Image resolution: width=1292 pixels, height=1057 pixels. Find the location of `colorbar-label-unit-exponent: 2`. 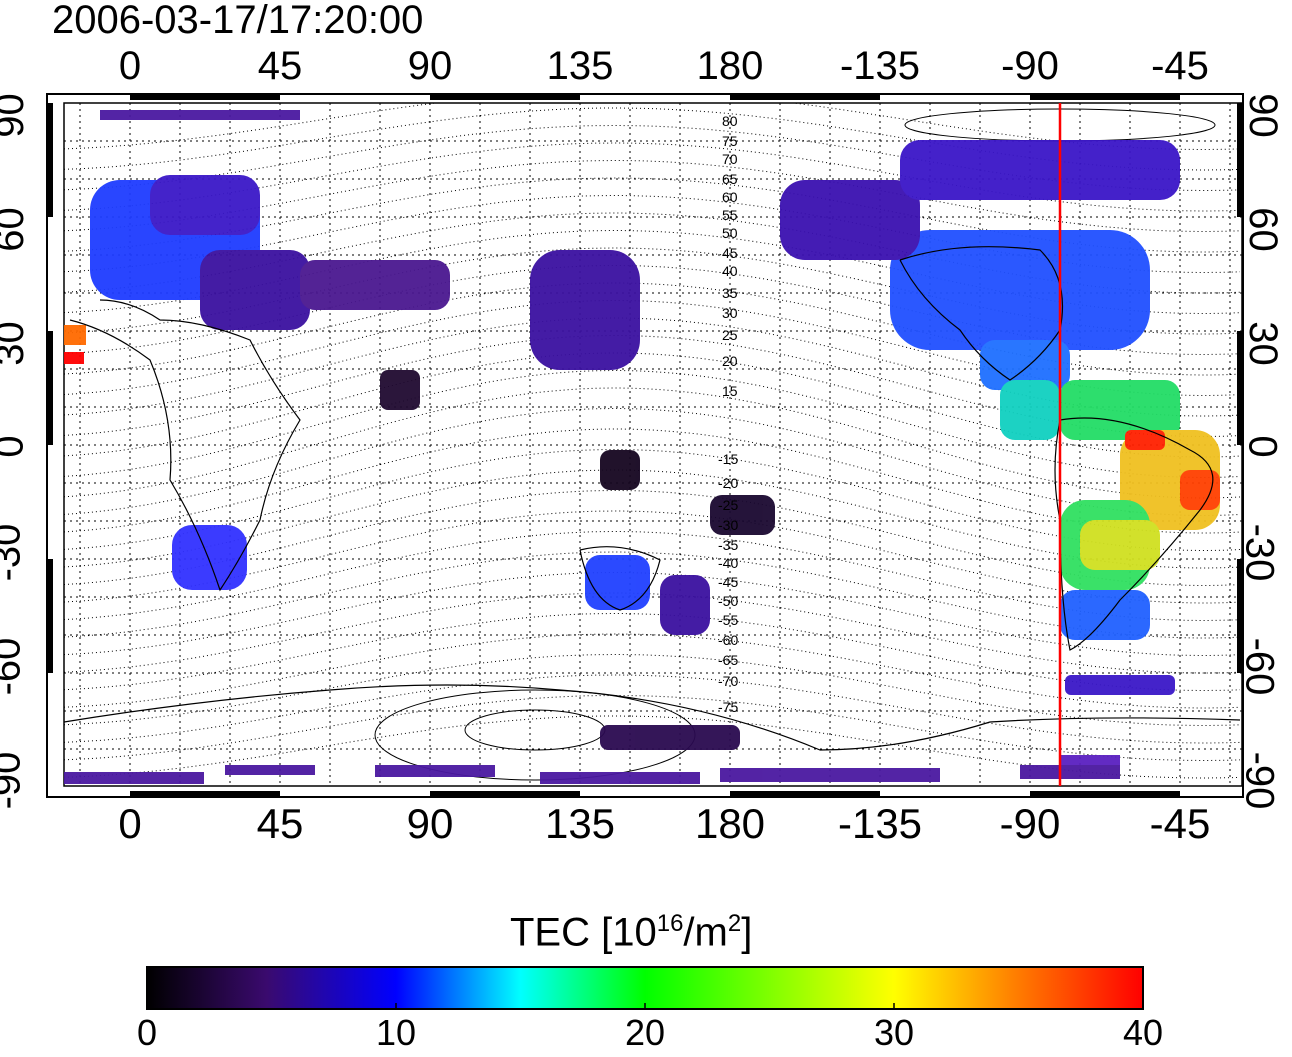

colorbar-label-unit-exponent: 2 is located at coordinates (734, 923).